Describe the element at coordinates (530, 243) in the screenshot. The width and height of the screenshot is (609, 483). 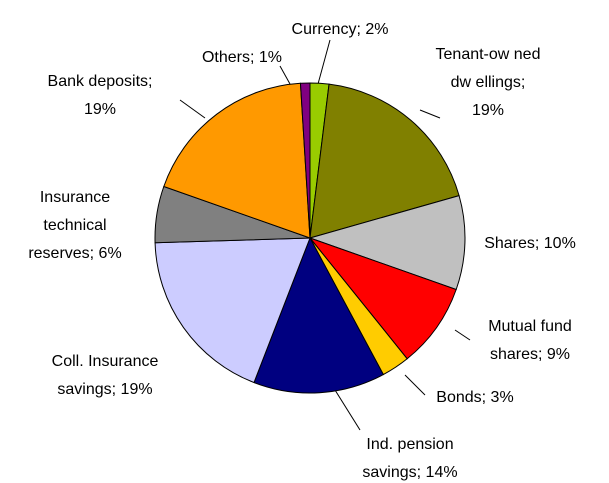
I see `data-label: Shares; 10%` at that location.